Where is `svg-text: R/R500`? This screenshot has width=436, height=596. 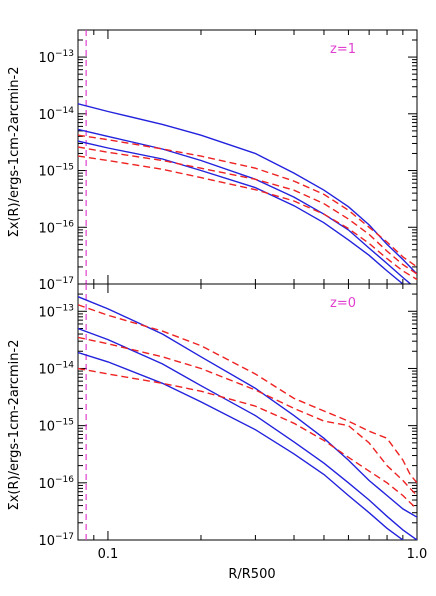
svg-text: R/R500 is located at coordinates (251, 574).